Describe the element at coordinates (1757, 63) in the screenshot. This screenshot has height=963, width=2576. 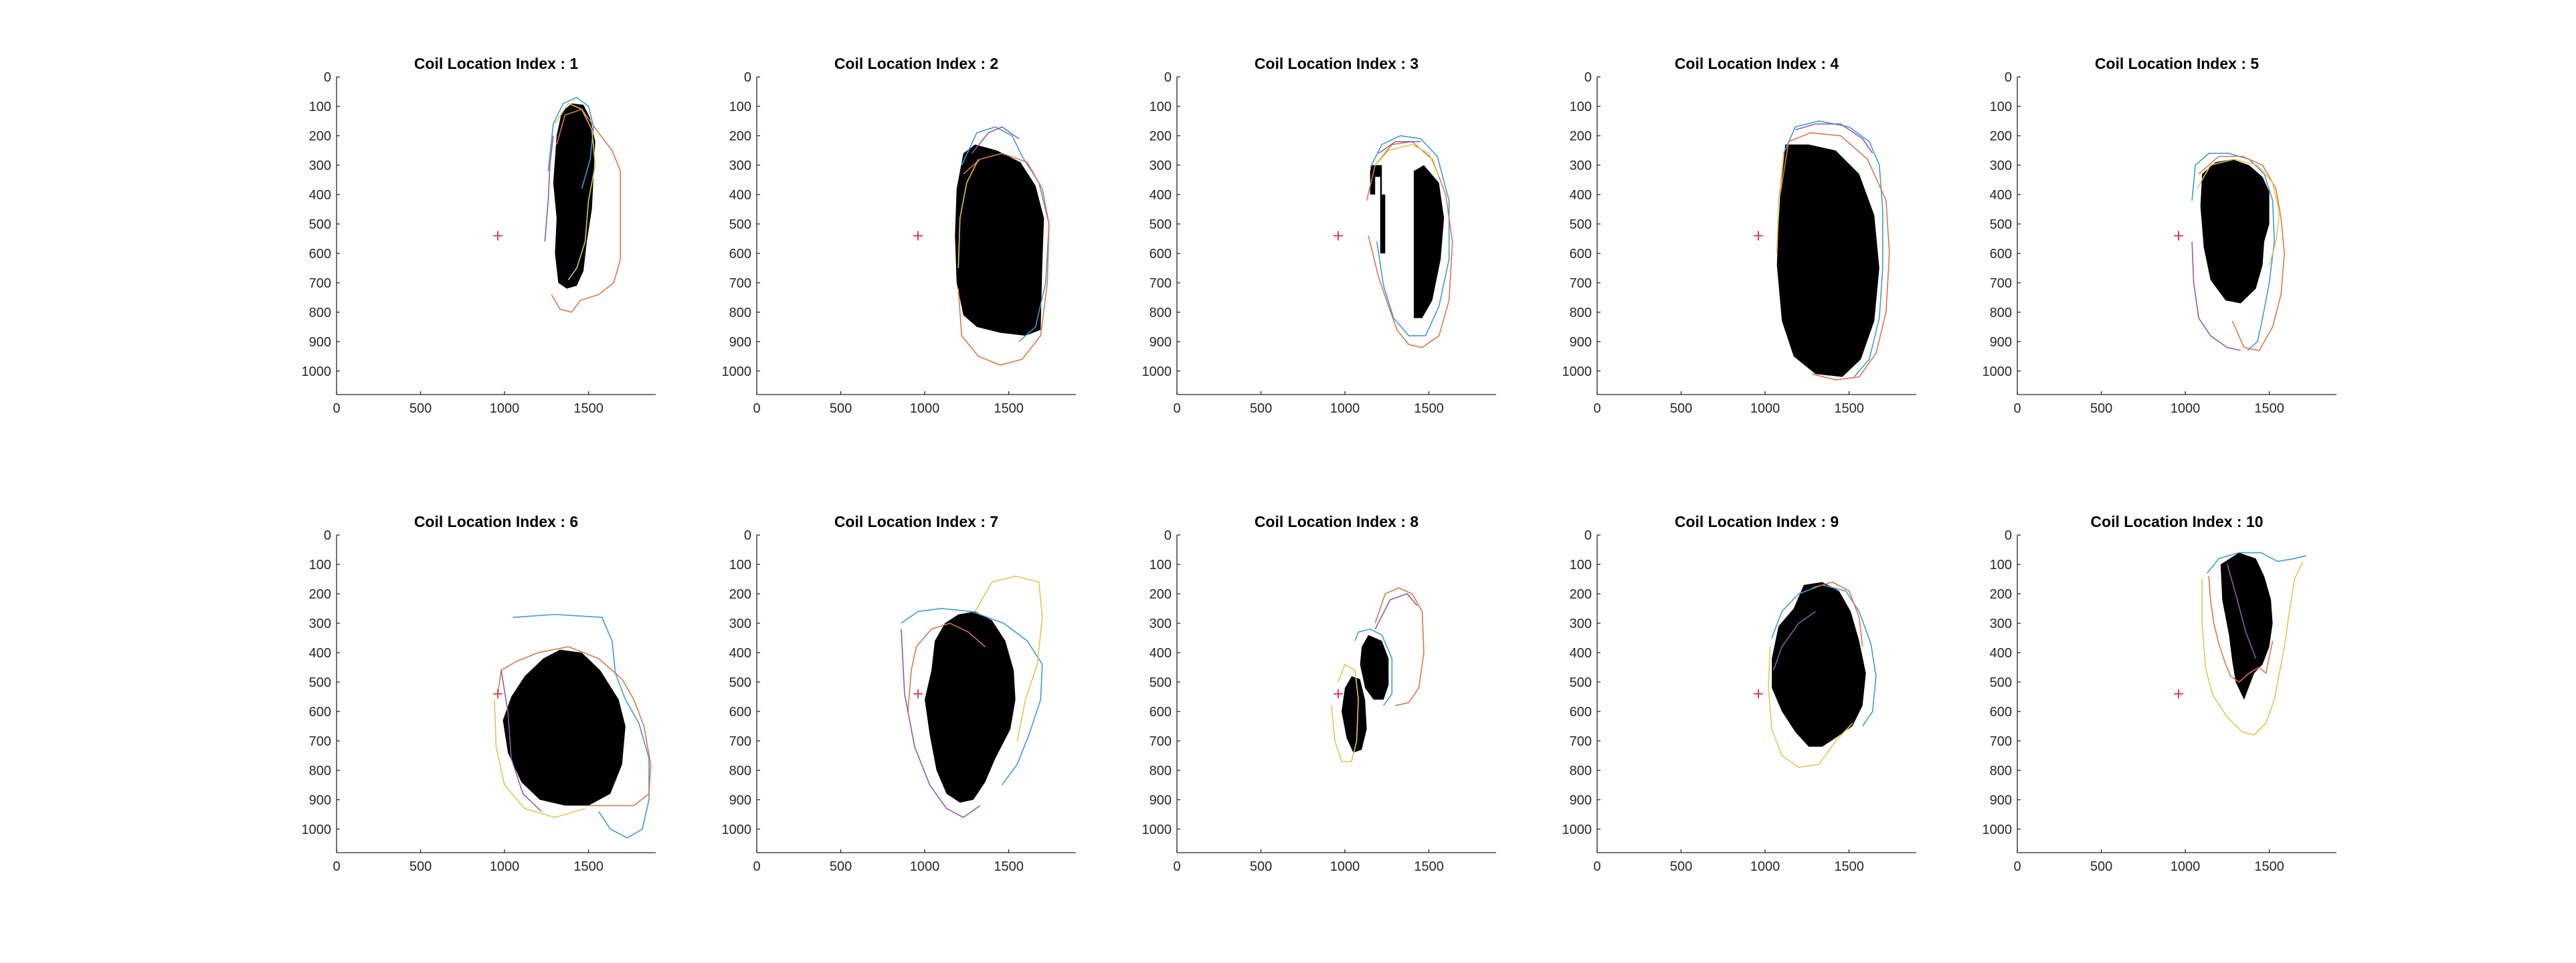
I see `chart-title: Coil Location Index : 4` at that location.